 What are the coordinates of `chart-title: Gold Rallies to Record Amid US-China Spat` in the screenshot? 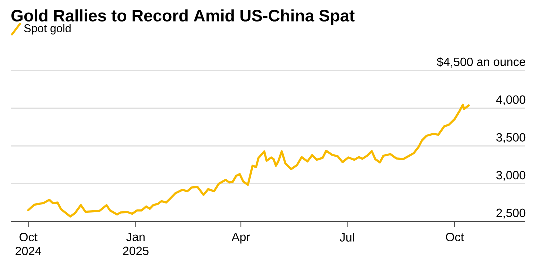 It's located at (183, 18).